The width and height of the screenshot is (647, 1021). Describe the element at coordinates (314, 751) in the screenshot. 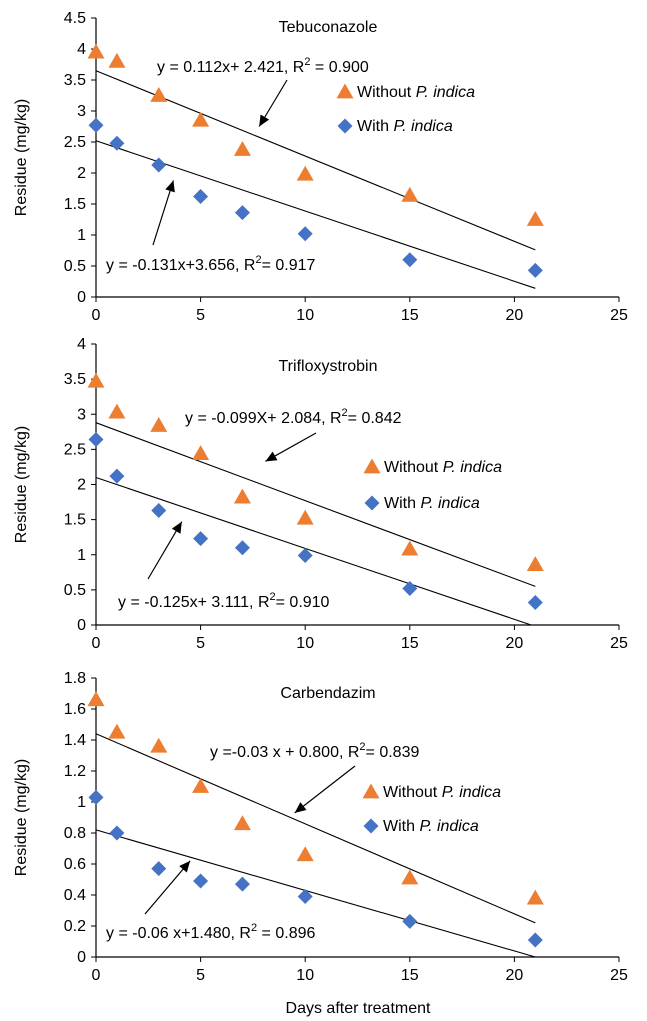

I see `regression-equation: y =-0.03 x + 0.800, R2= 0.839` at that location.